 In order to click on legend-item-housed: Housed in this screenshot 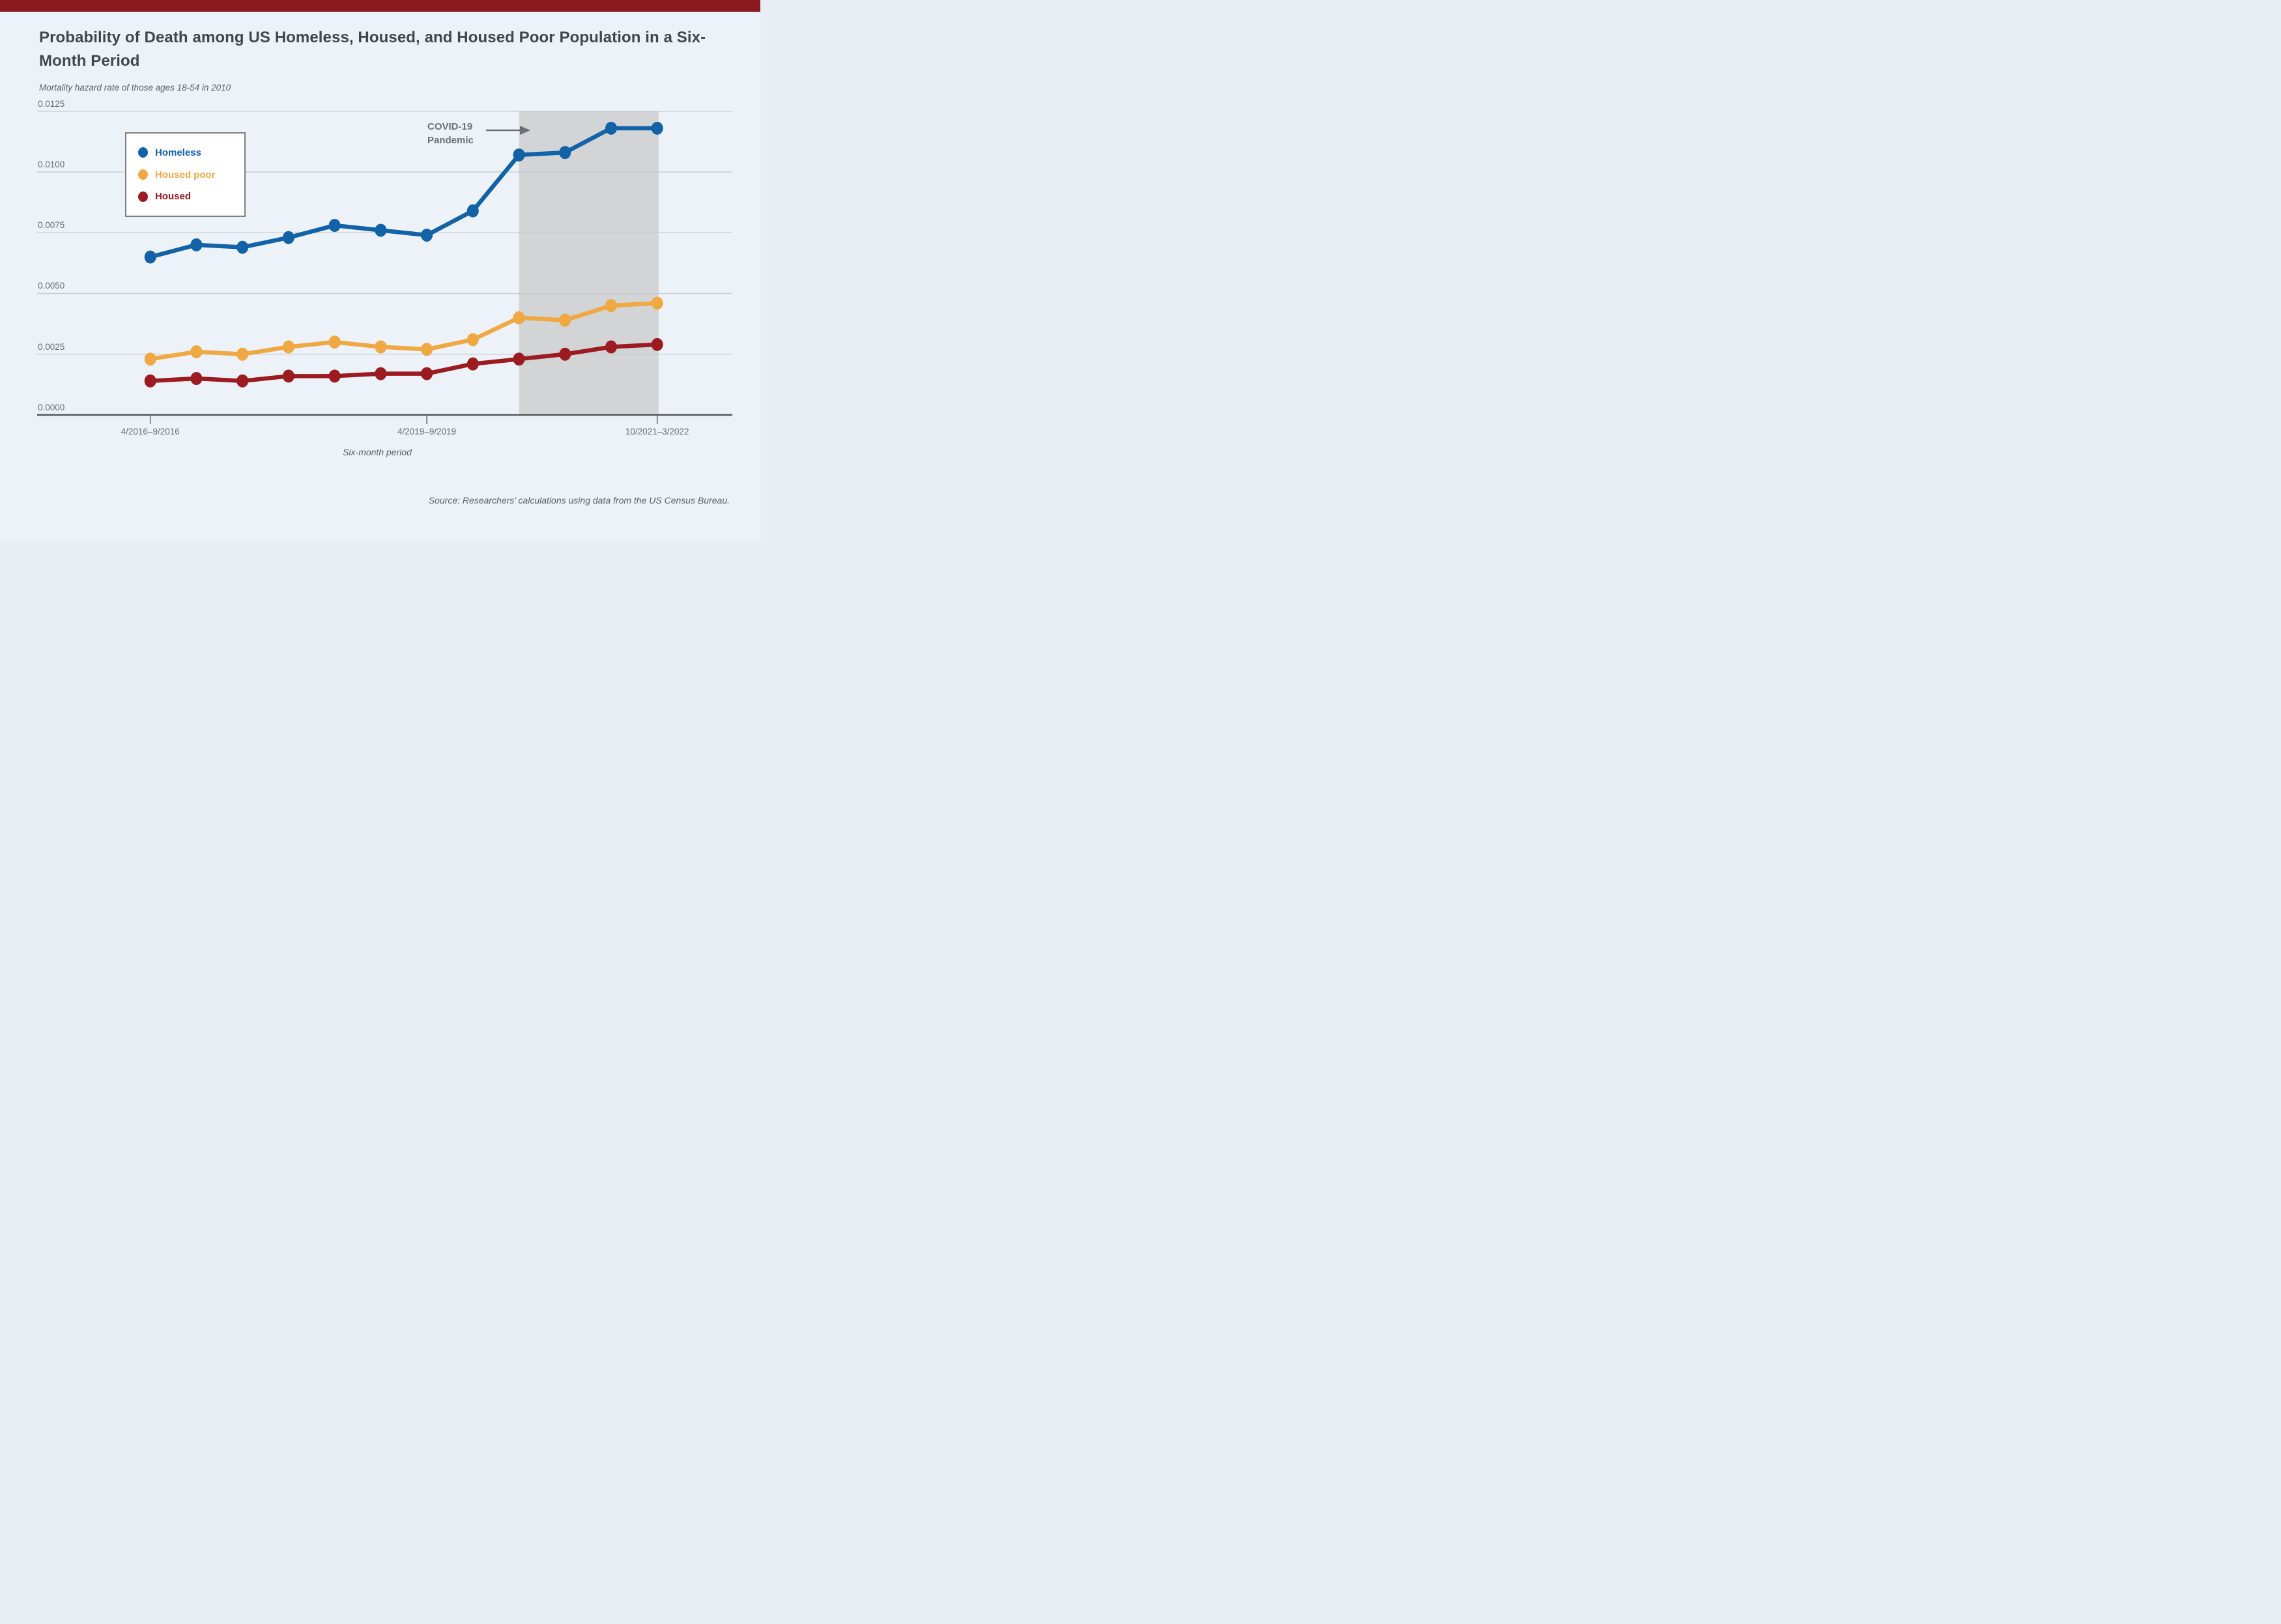, I will do `click(191, 196)`.